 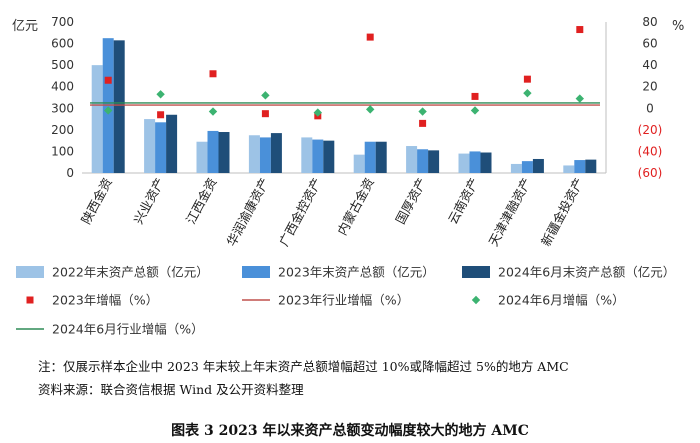 I want to click on x-tick-label: 云南资产, so click(x=463, y=200).